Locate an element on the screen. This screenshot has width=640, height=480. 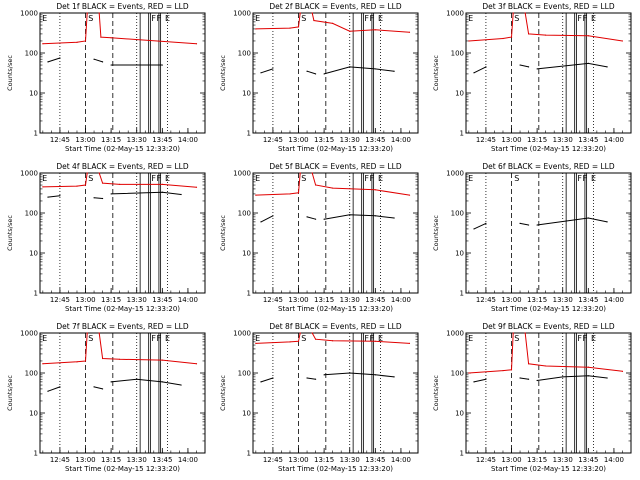
panel-title: Det 4f BLACK = Events, RED = LLD is located at coordinates (122, 166).